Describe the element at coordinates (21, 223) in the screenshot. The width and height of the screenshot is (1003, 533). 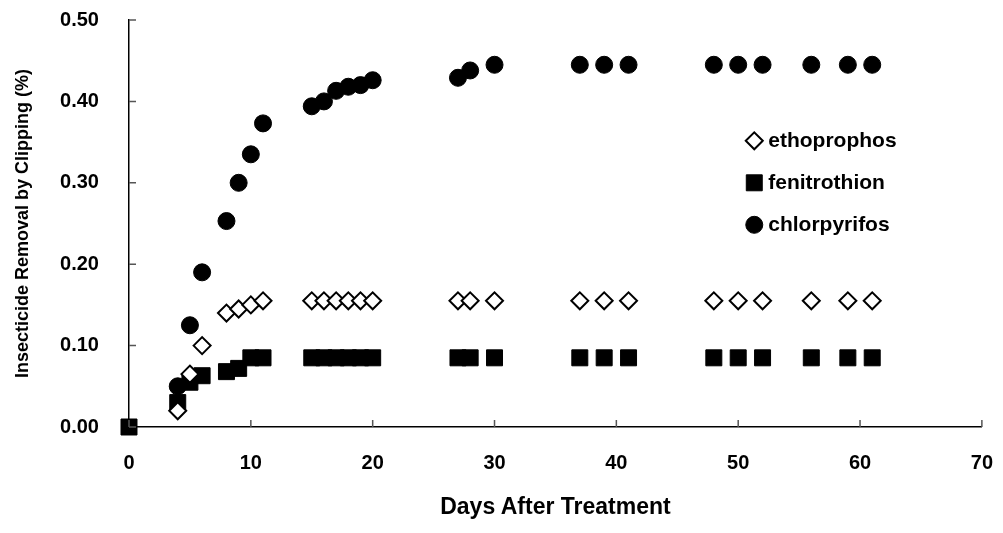
I see `y-axis-title: Insecticide Removal by Clipping (%)` at that location.